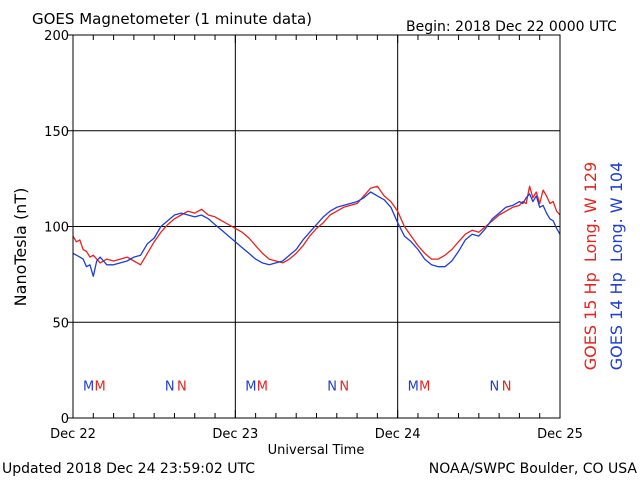 The height and width of the screenshot is (480, 640). What do you see at coordinates (73, 434) in the screenshot?
I see `x-tick-label: Dec 22` at bounding box center [73, 434].